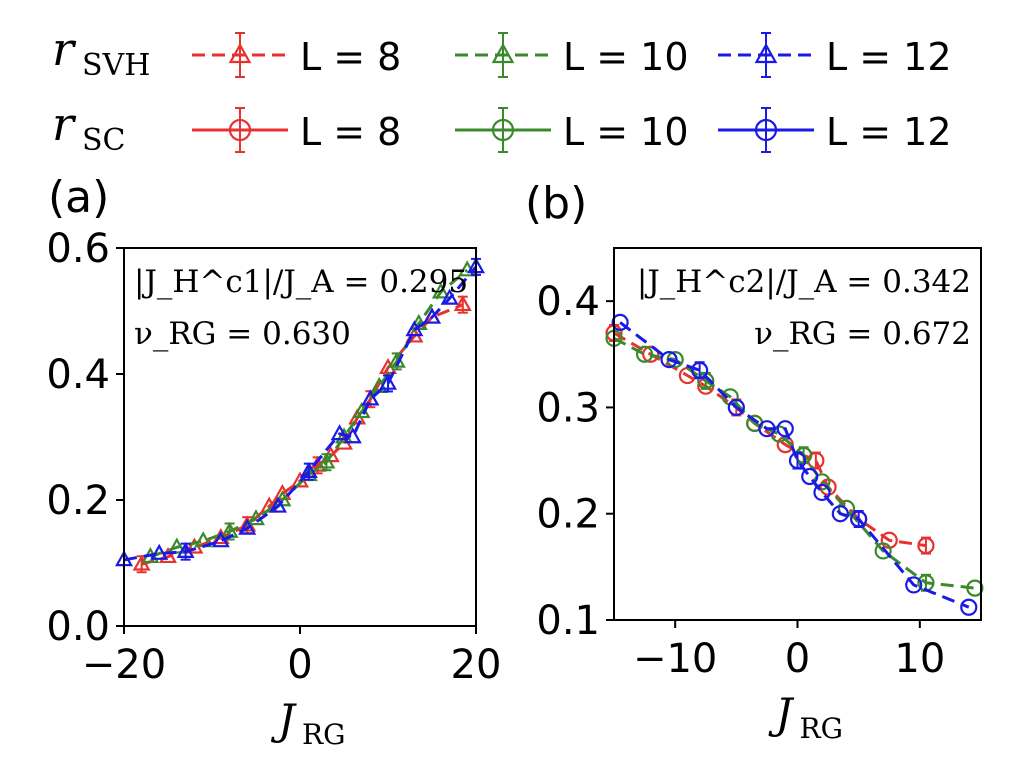  What do you see at coordinates (301, 308) in the screenshot?
I see `annotation: |J_H^c1|/J_A = 0.295 ν_RG = 0.630` at bounding box center [301, 308].